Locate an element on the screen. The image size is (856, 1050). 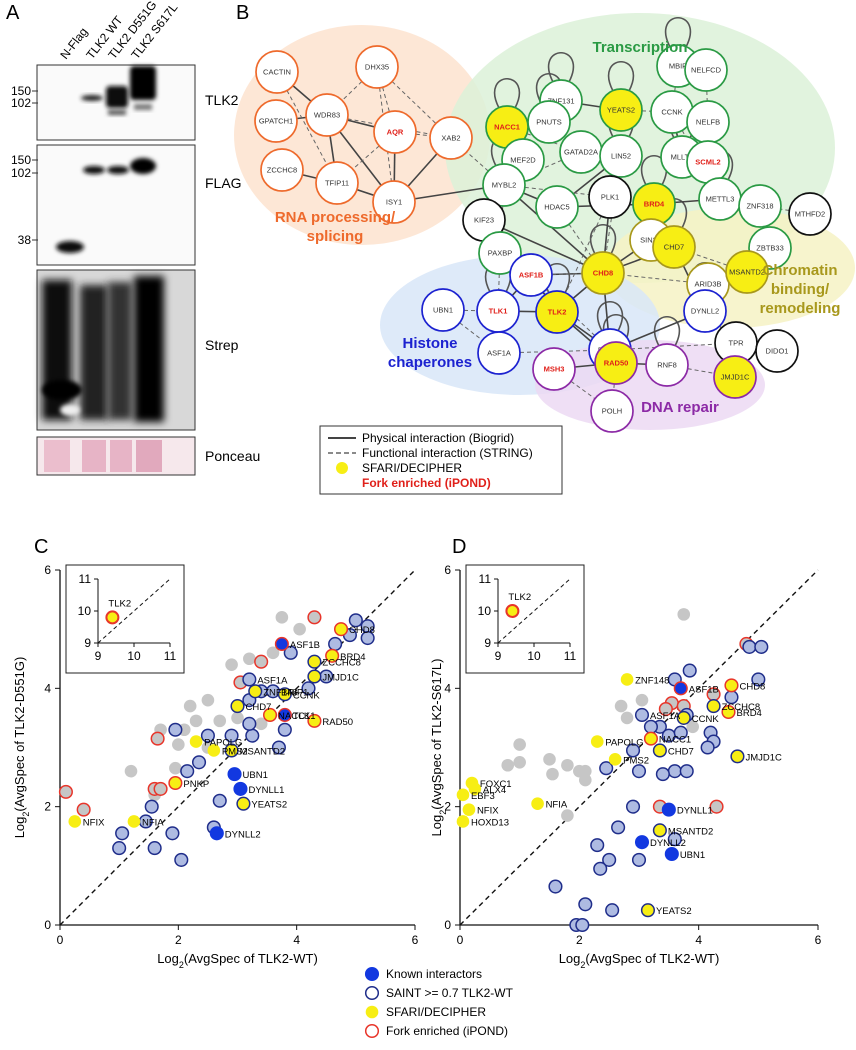
point-label: DYNLL2 is located at coordinates (243, 834).